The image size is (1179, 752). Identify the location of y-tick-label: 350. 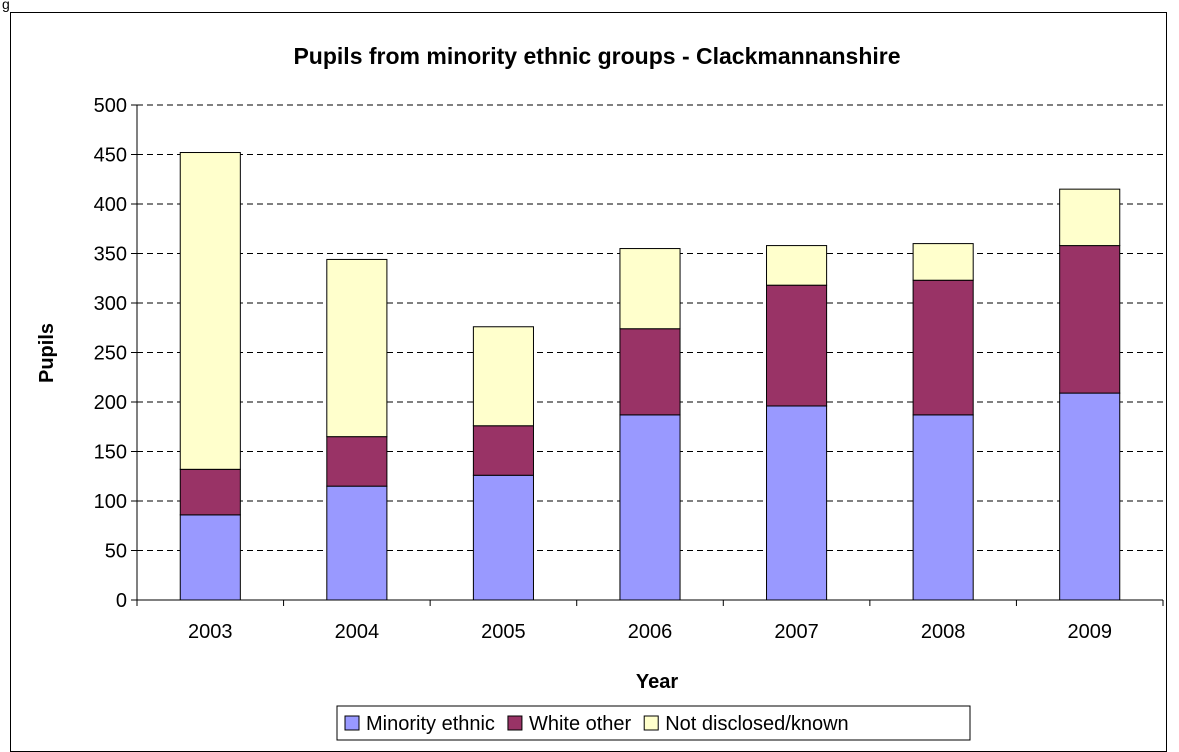
(110, 255).